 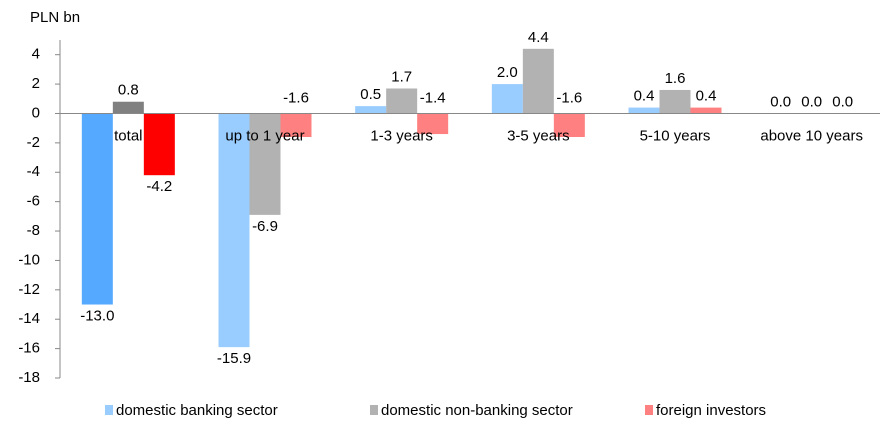 I want to click on data-label: 1.6, so click(x=675, y=78).